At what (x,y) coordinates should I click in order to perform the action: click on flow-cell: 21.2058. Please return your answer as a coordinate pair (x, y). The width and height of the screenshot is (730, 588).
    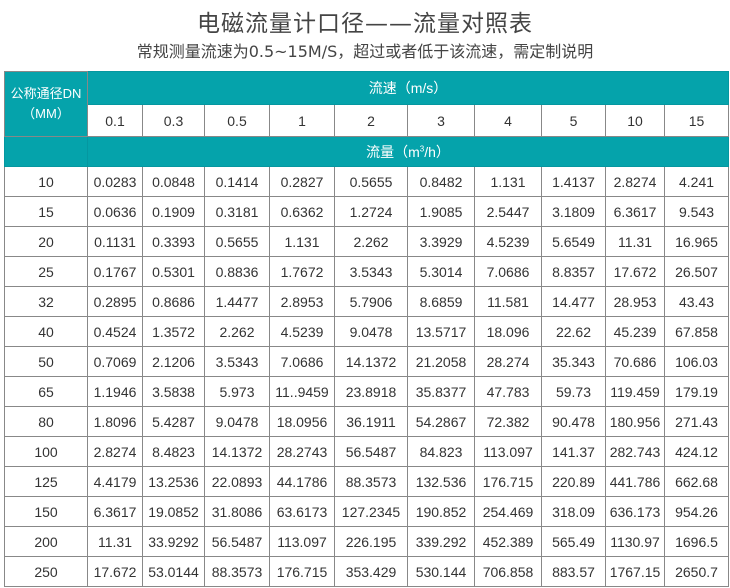
    Looking at the image, I should click on (441, 361).